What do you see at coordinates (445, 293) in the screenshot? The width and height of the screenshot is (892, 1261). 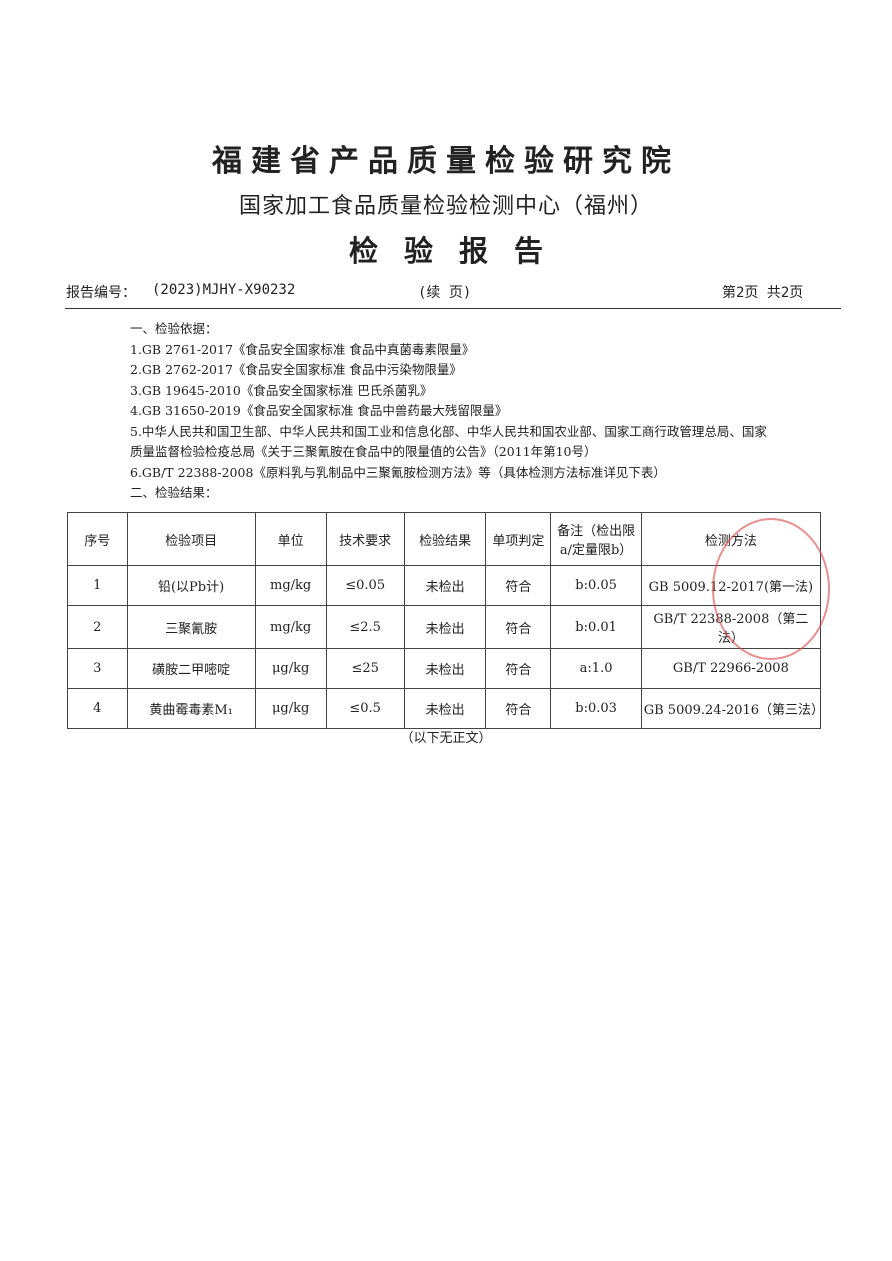 I see `continued-note: (续 页)` at bounding box center [445, 293].